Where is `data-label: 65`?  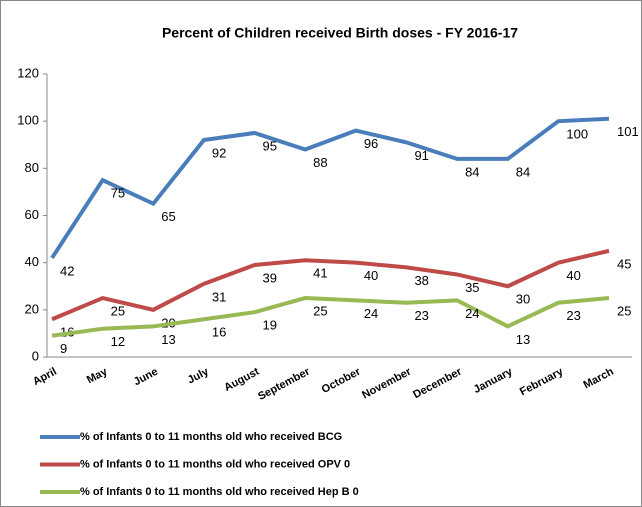
data-label: 65 is located at coordinates (168, 216).